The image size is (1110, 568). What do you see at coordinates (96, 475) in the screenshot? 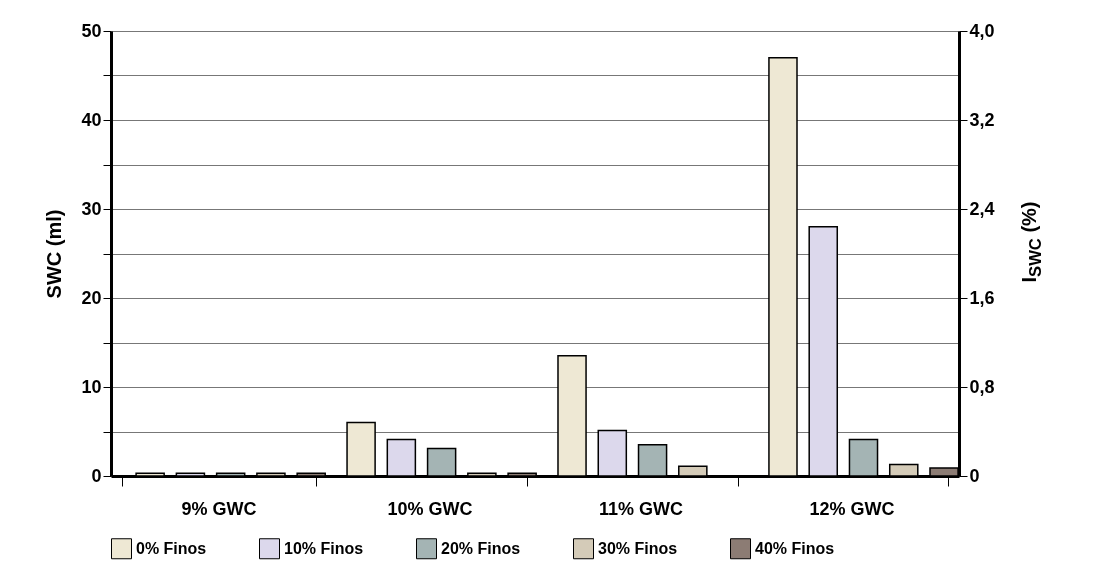
I see `y-tick-label: 0` at bounding box center [96, 475].